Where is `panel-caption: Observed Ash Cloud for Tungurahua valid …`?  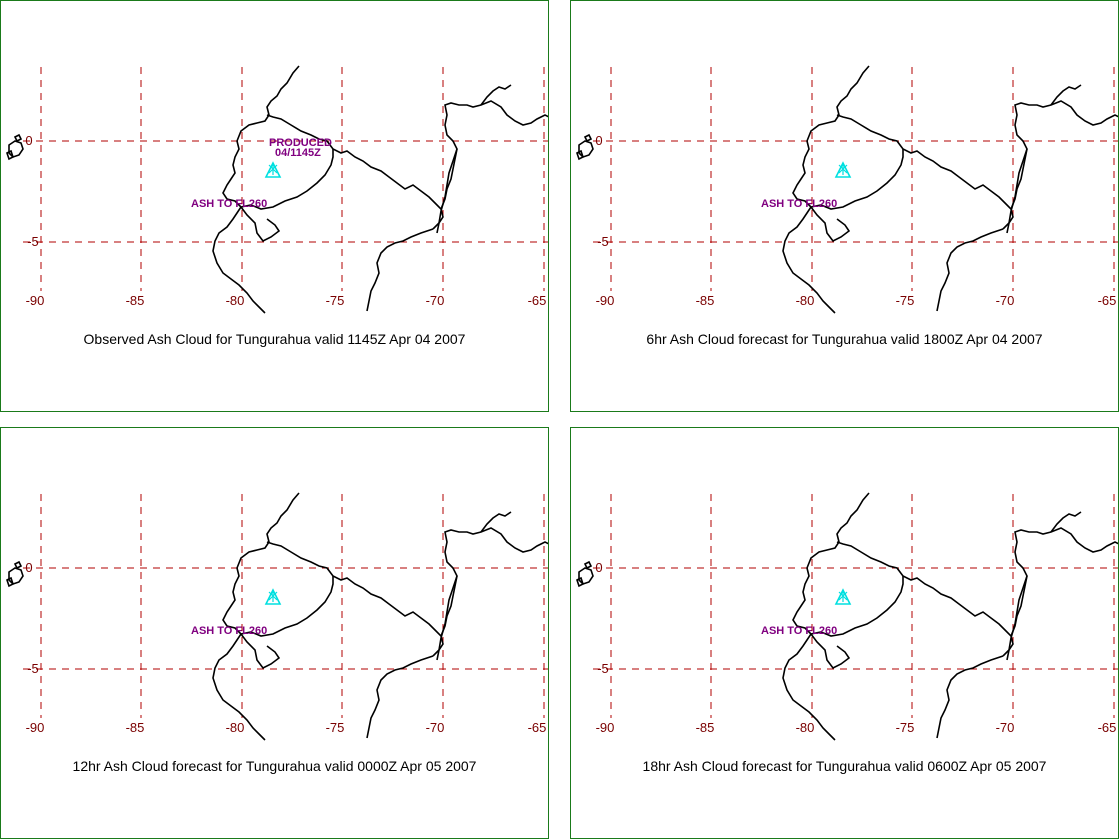 panel-caption: Observed Ash Cloud for Tungurahua valid … is located at coordinates (274, 339).